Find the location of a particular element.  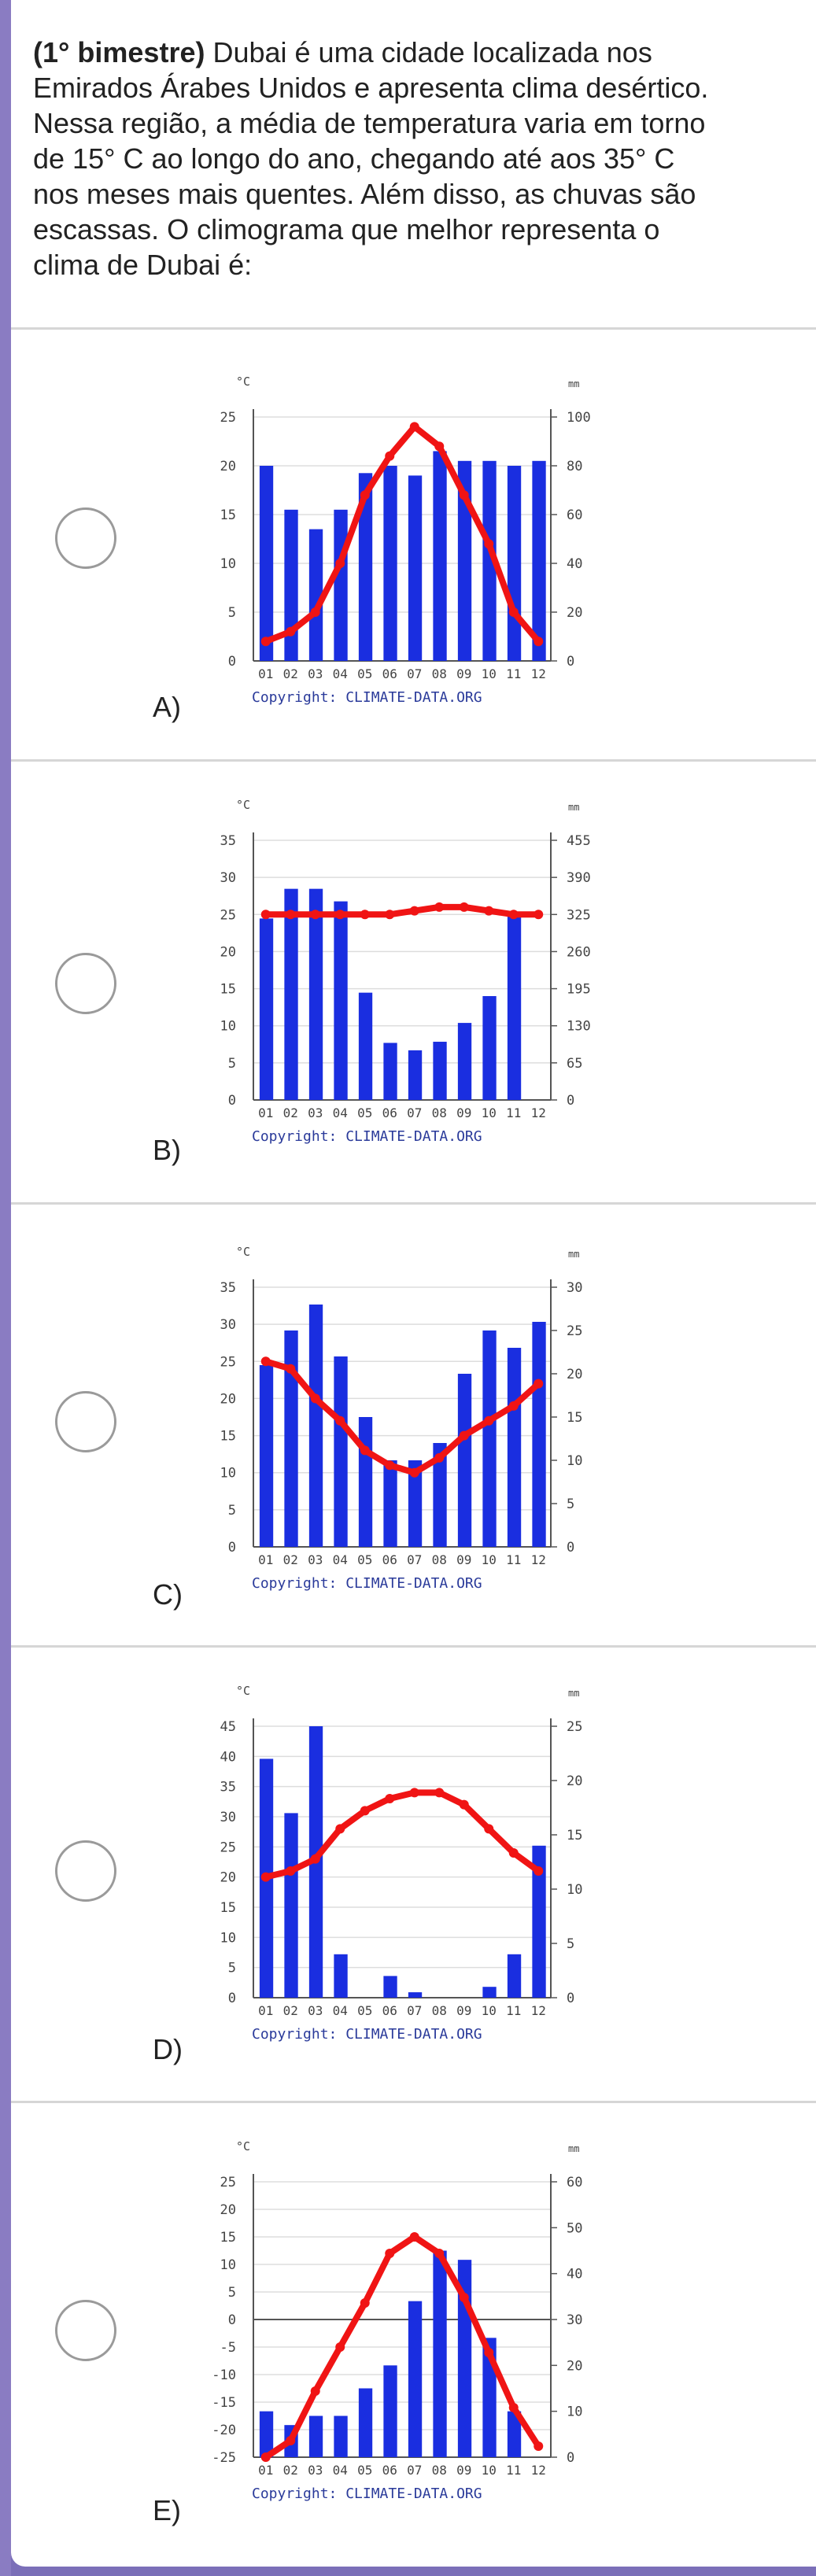

y-tick-label-right: 50 is located at coordinates (574, 2228).